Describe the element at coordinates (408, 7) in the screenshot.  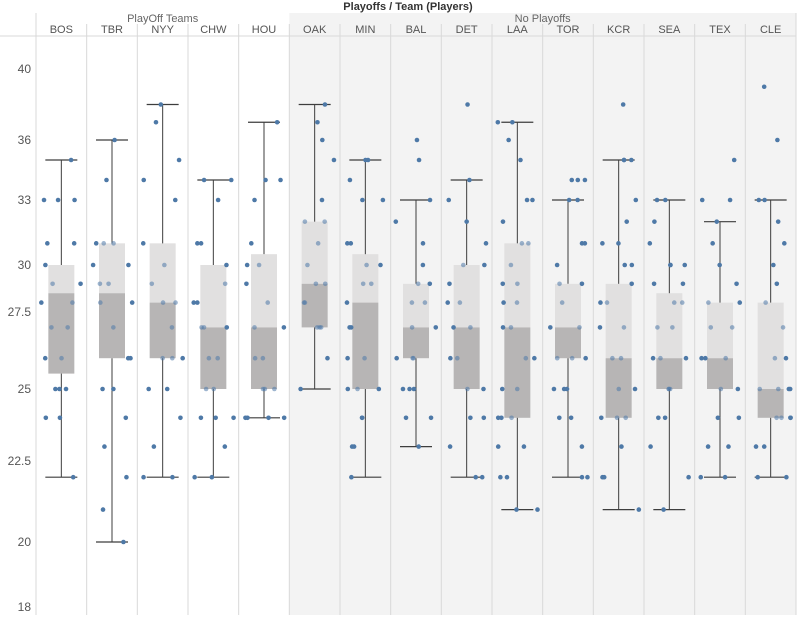
I see `chart-title: Playoffs / Team (Players)` at that location.